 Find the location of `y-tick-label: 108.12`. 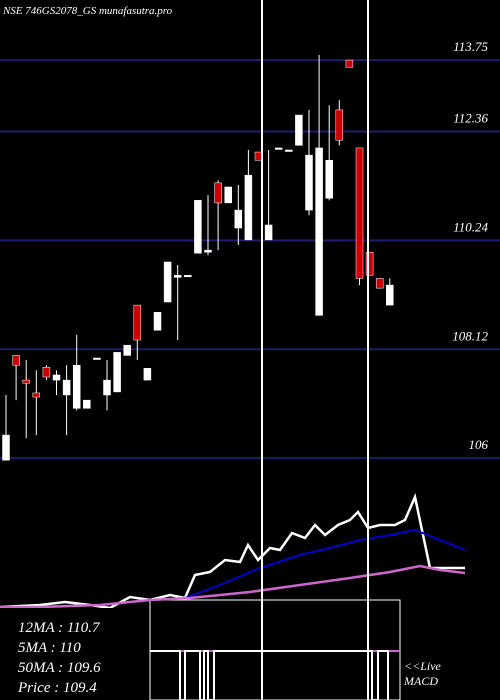

y-tick-label: 108.12 is located at coordinates (470, 335).